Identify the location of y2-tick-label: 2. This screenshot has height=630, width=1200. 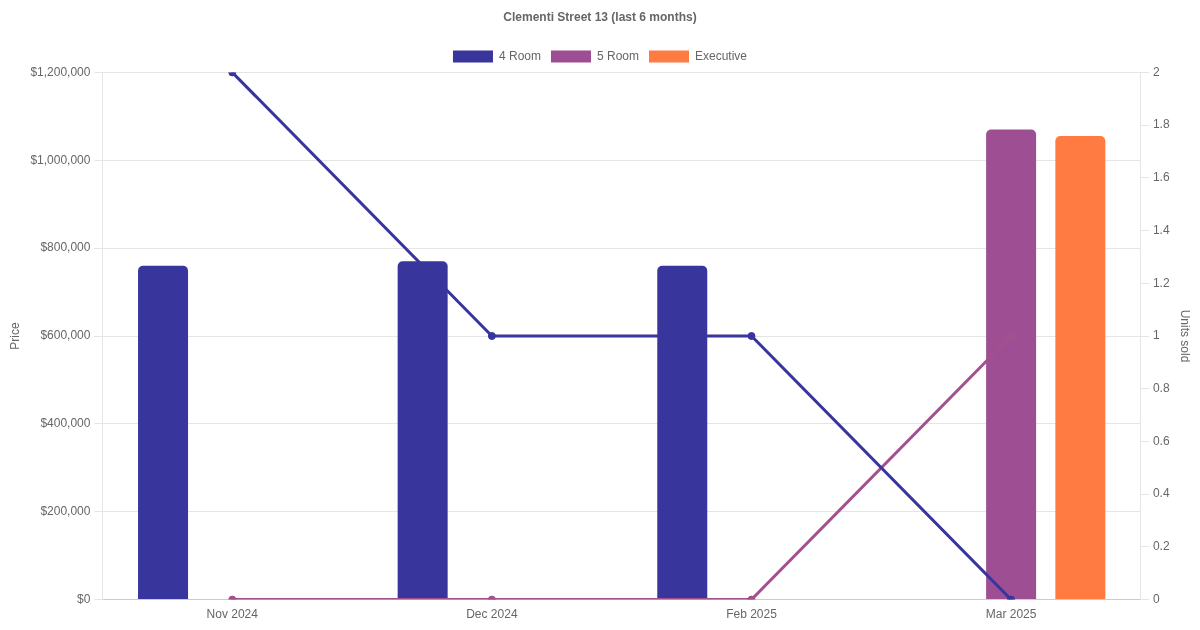
(1156, 71).